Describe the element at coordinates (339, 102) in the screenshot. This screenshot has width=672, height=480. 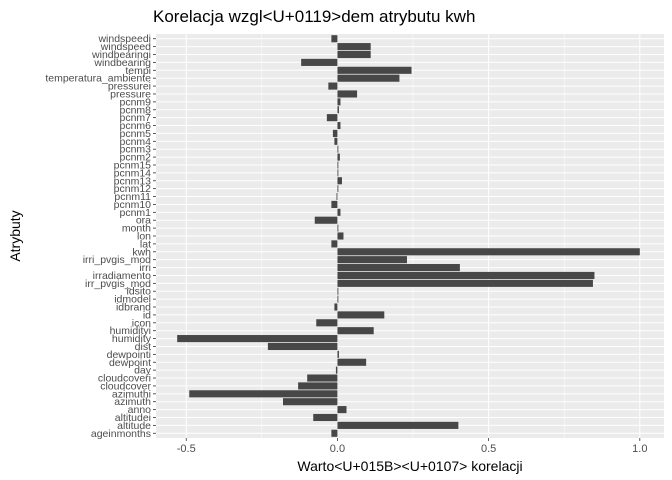
I see `bar-pcnm9` at that location.